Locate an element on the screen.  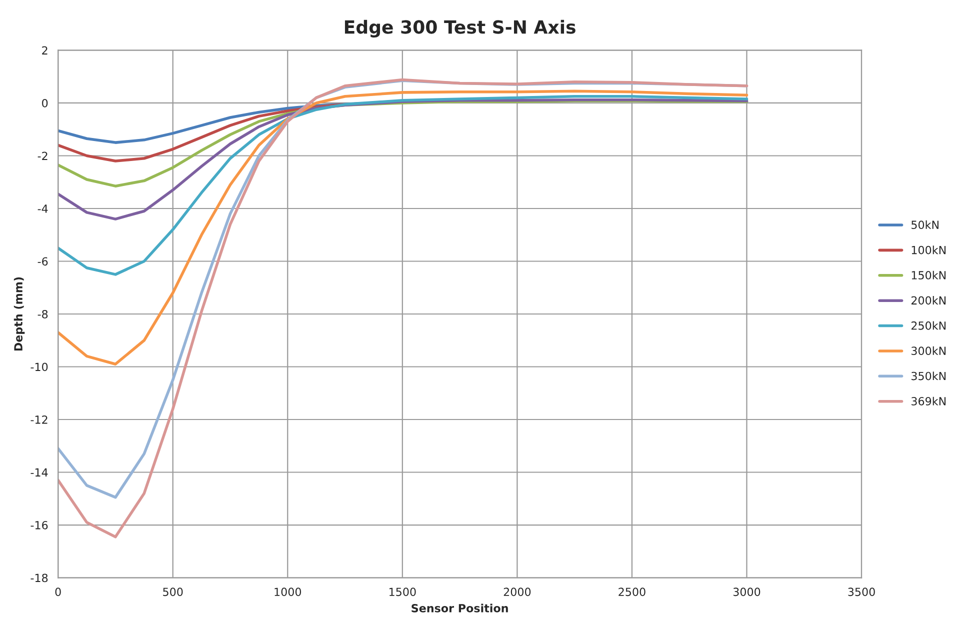
x-axis-title: Sensor Position is located at coordinates (460, 608).